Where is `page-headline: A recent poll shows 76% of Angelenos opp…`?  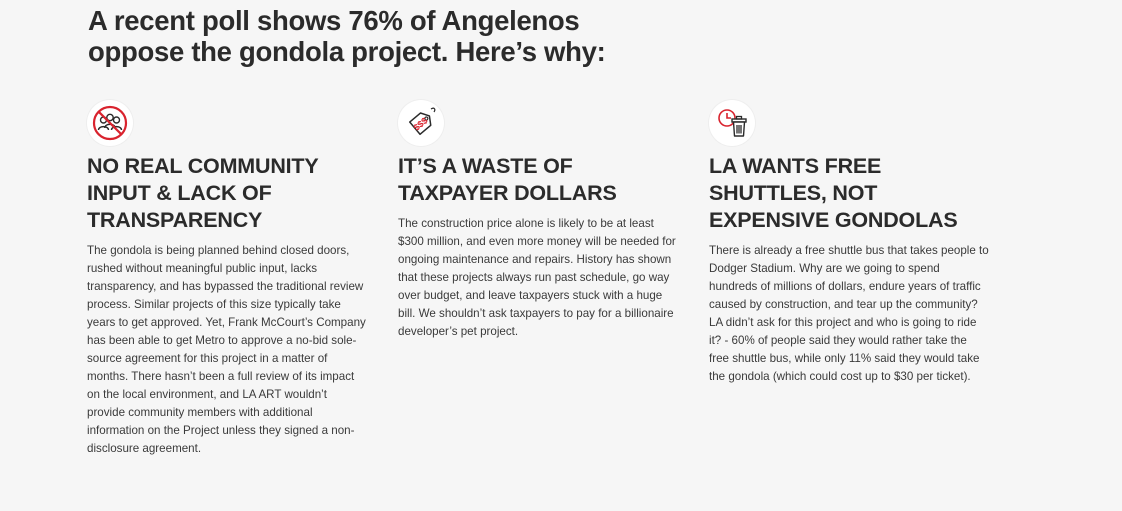
page-headline: A recent poll shows 76% of Angelenos opp… is located at coordinates (347, 36).